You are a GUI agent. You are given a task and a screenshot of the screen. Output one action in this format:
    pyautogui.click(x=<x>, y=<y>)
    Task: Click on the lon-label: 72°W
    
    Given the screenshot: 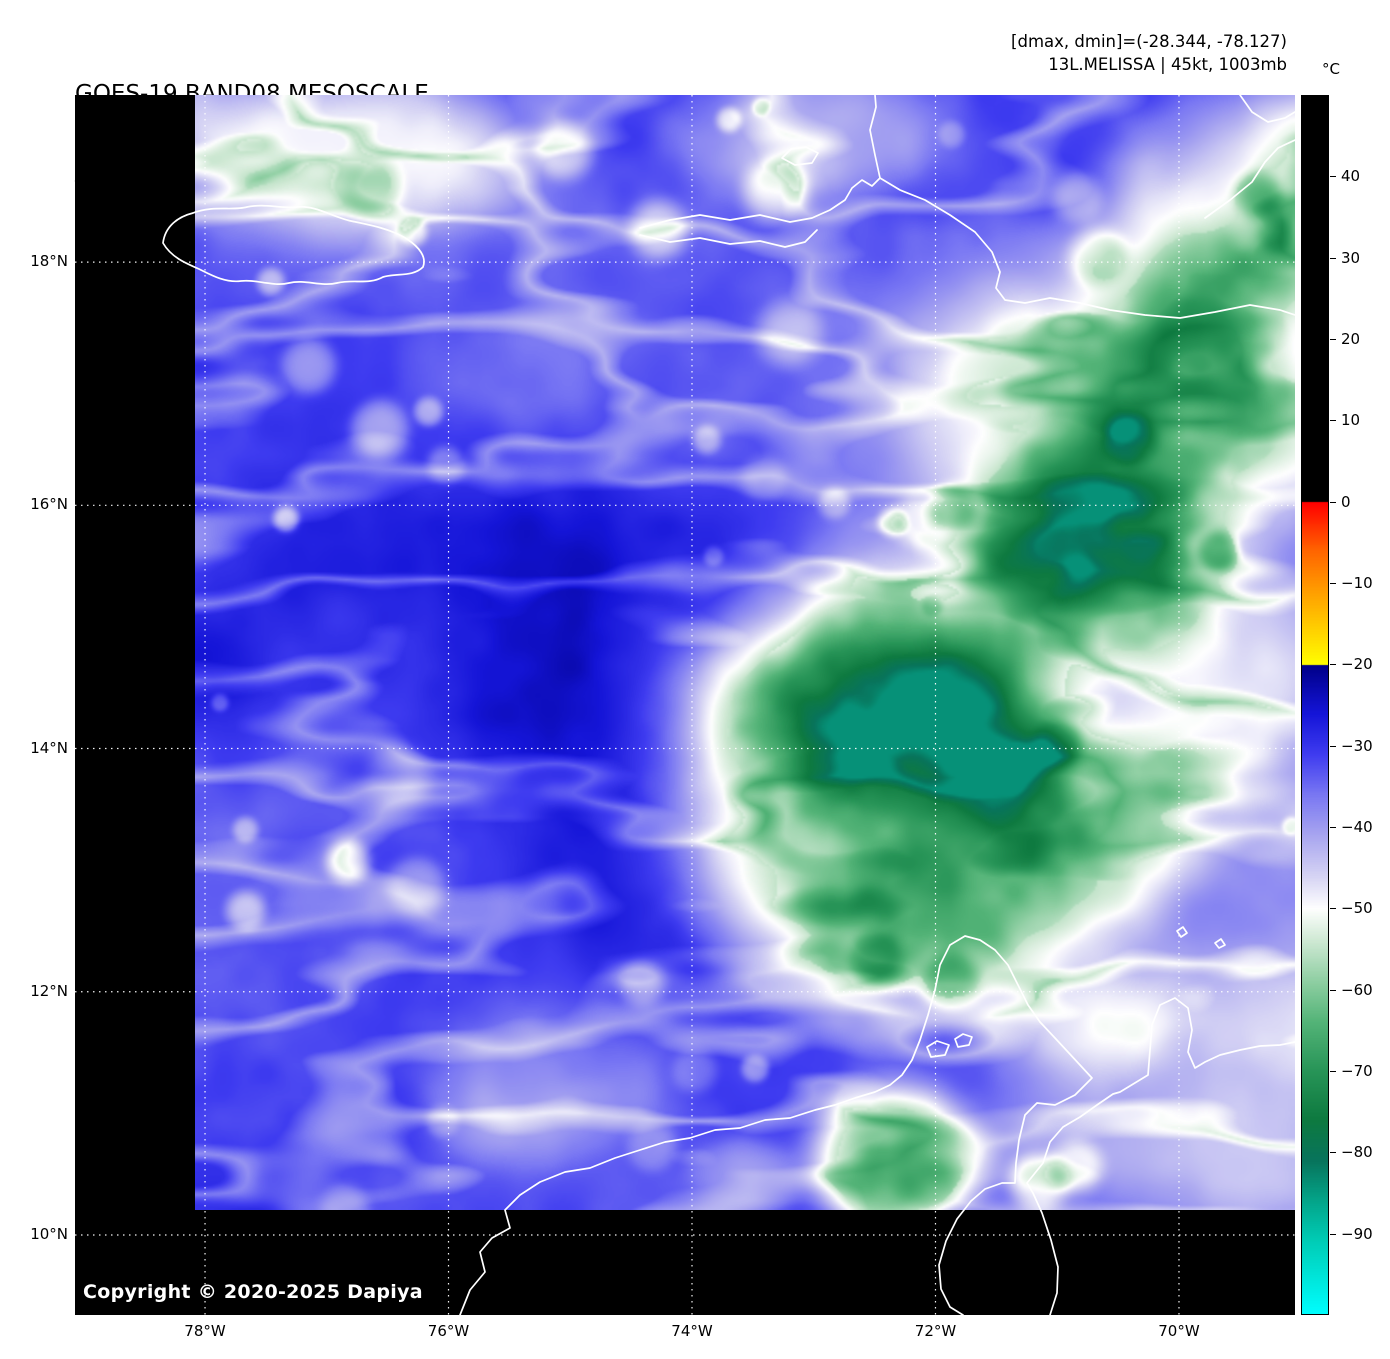 What is the action you would take?
    pyautogui.click(x=935, y=1331)
    